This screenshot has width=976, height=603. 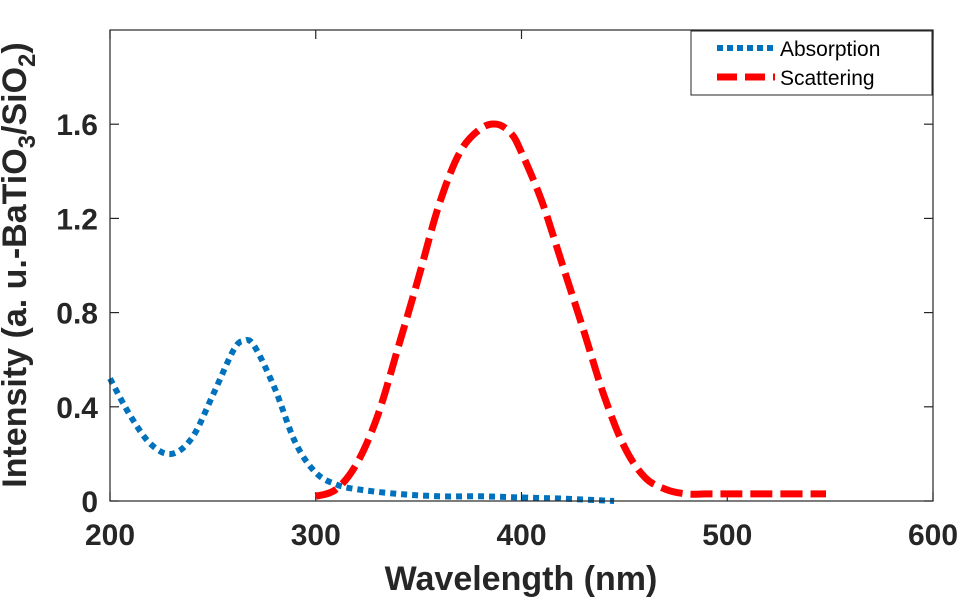 What do you see at coordinates (727, 535) in the screenshot?
I see `x-tick-label: 500` at bounding box center [727, 535].